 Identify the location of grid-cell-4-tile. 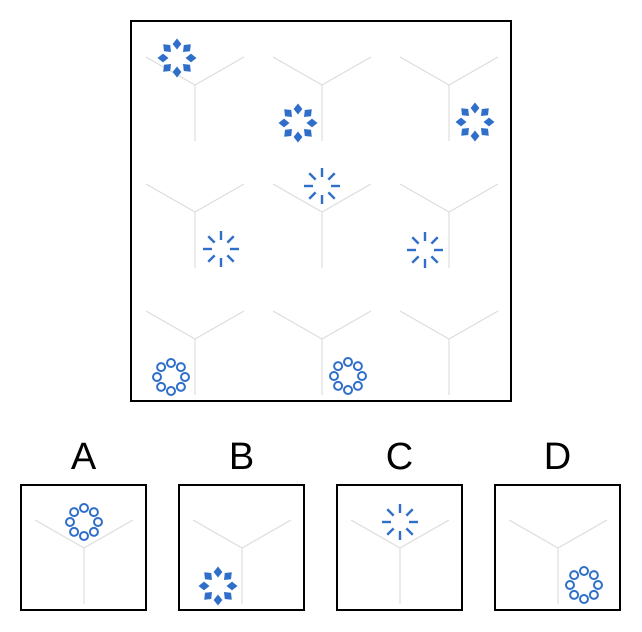
(195, 225).